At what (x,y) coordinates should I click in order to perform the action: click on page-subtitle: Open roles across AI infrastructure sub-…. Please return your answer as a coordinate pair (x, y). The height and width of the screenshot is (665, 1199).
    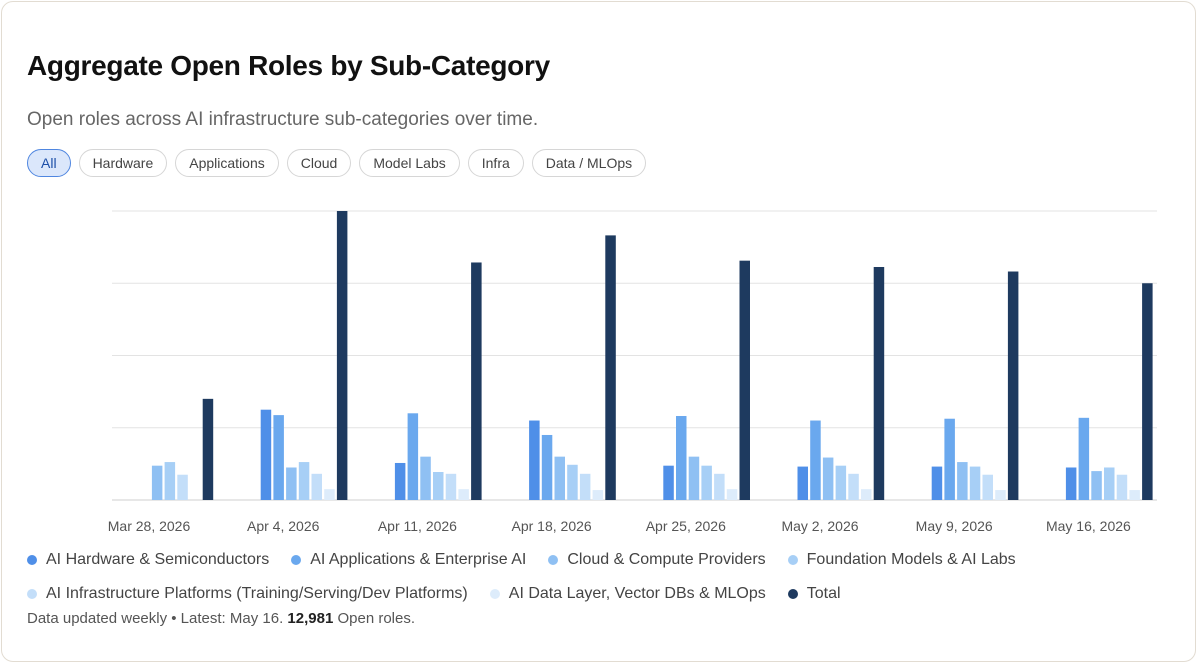
    Looking at the image, I should click on (283, 119).